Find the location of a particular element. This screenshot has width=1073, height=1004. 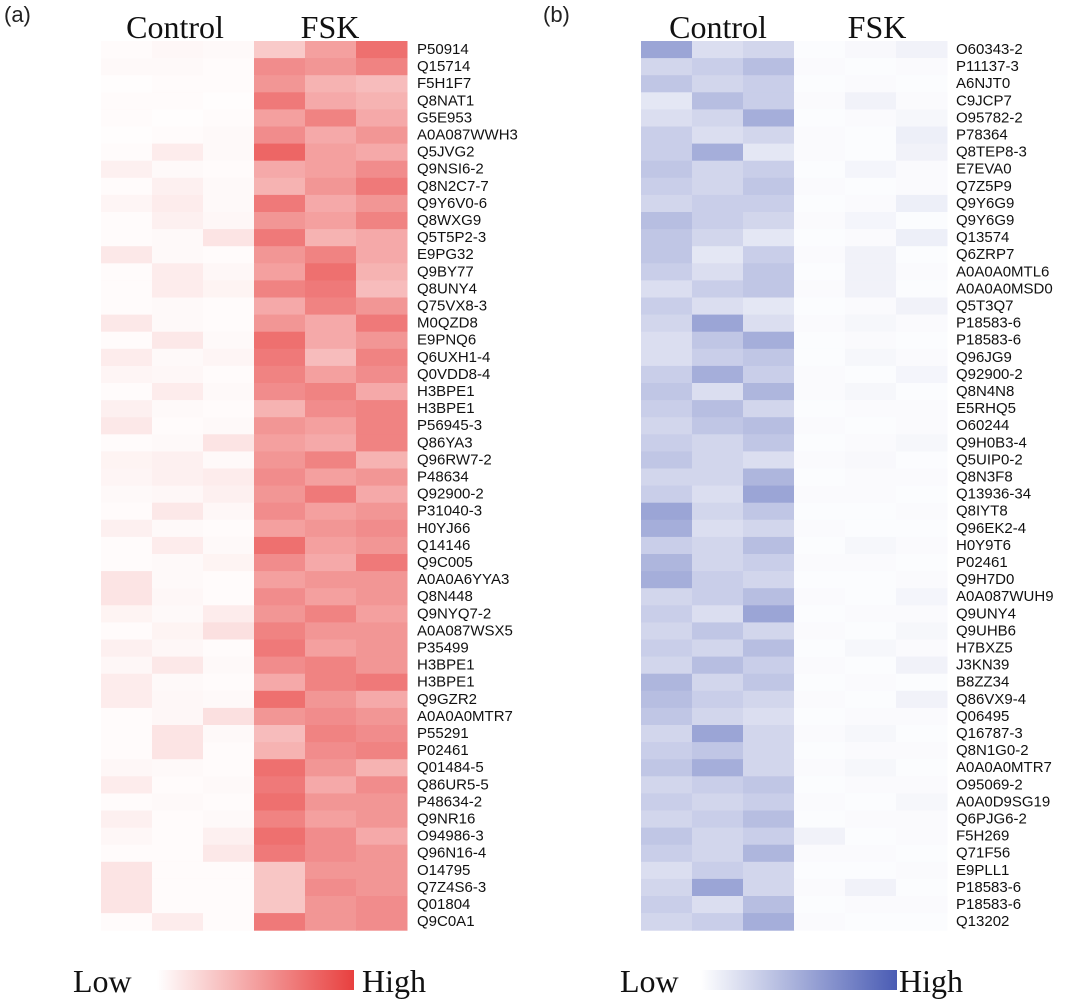

row-label: H3BPE1 is located at coordinates (446, 391).